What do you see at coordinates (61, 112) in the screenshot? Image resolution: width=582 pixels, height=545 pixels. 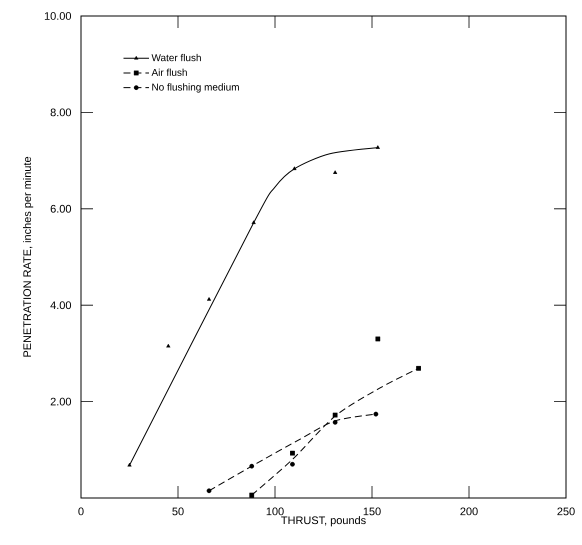 I see `y-tick-label: 8.00` at bounding box center [61, 112].